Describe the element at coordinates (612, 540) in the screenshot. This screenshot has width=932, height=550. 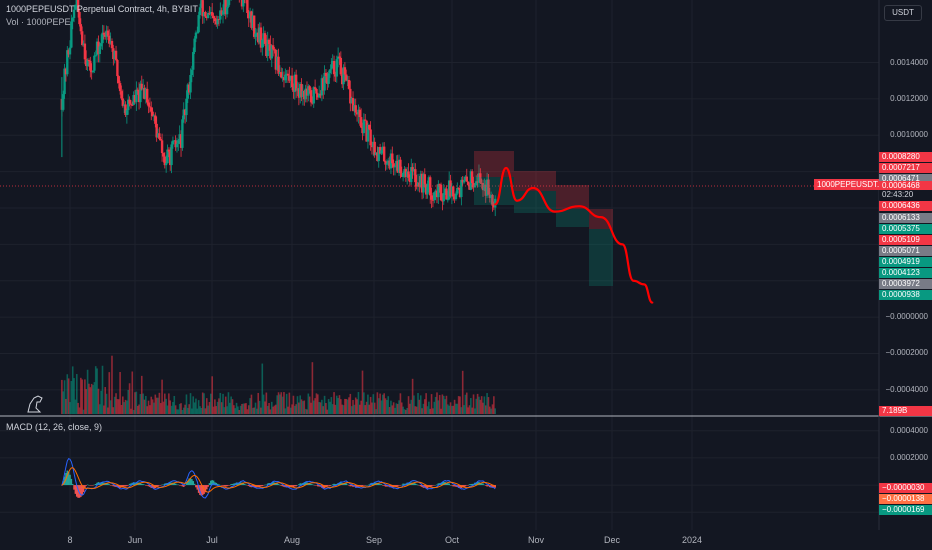
I see `time-axis-label: Dec` at that location.